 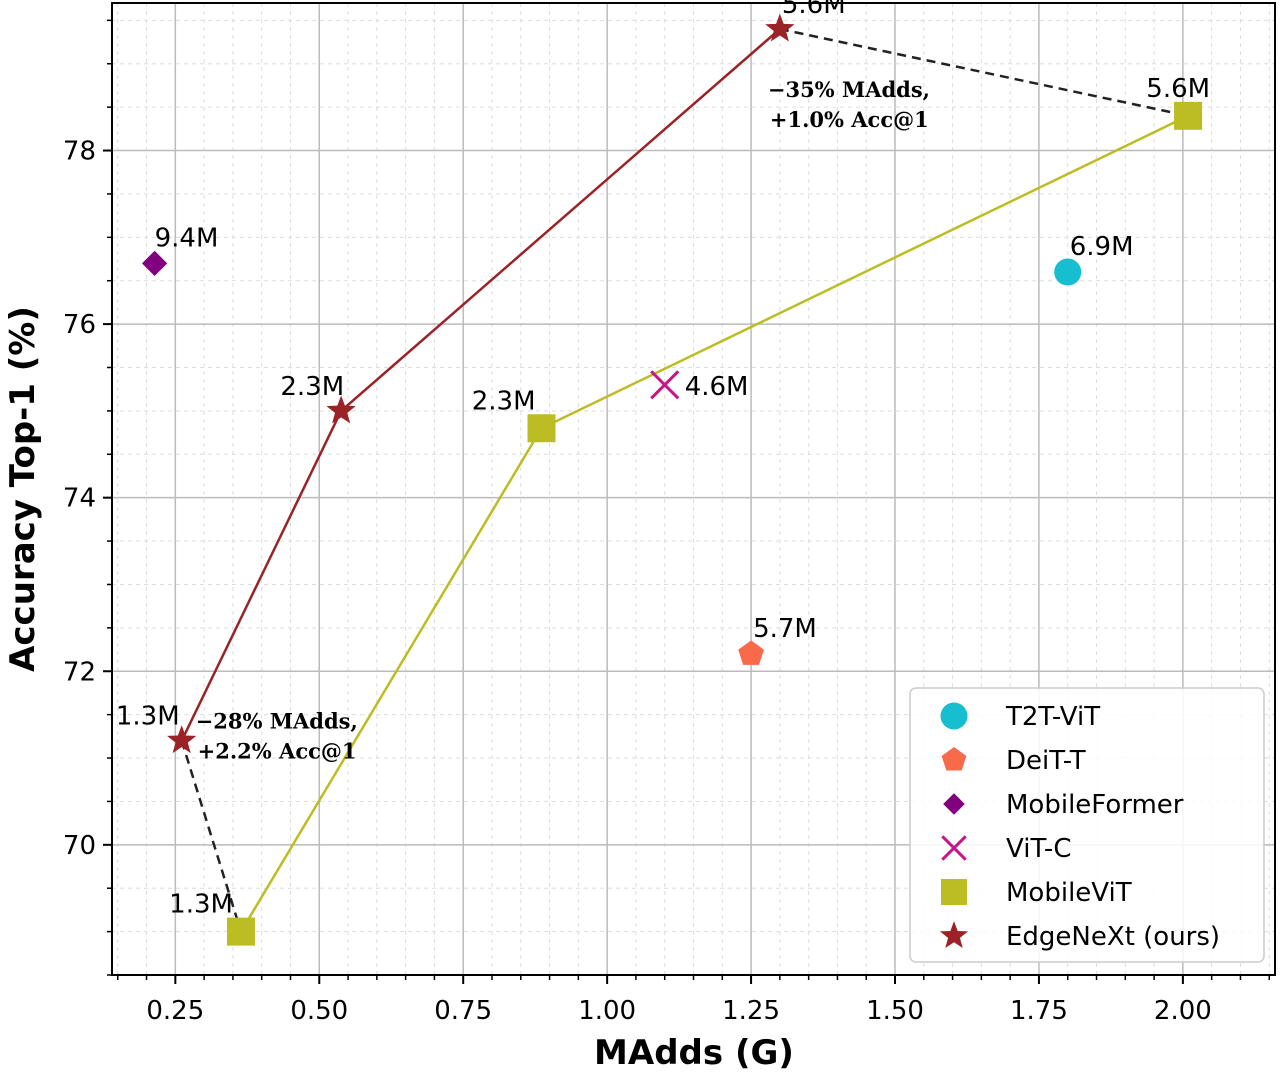 I want to click on legend-label: MobileFormer, so click(x=1095, y=805).